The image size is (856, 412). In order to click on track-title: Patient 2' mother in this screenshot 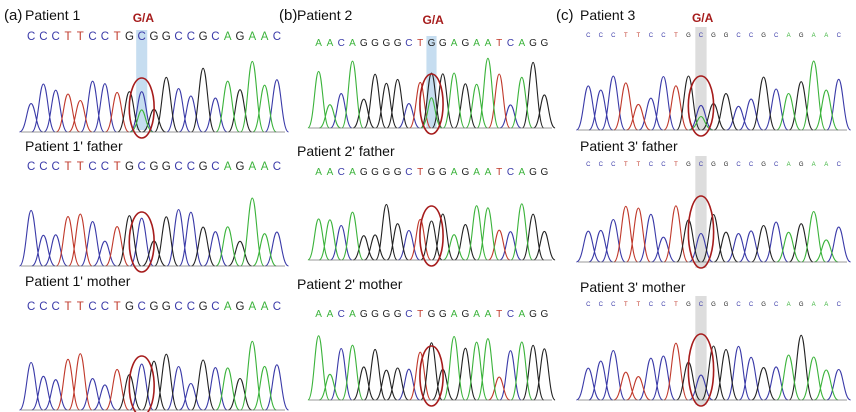, I will do `click(350, 284)`.